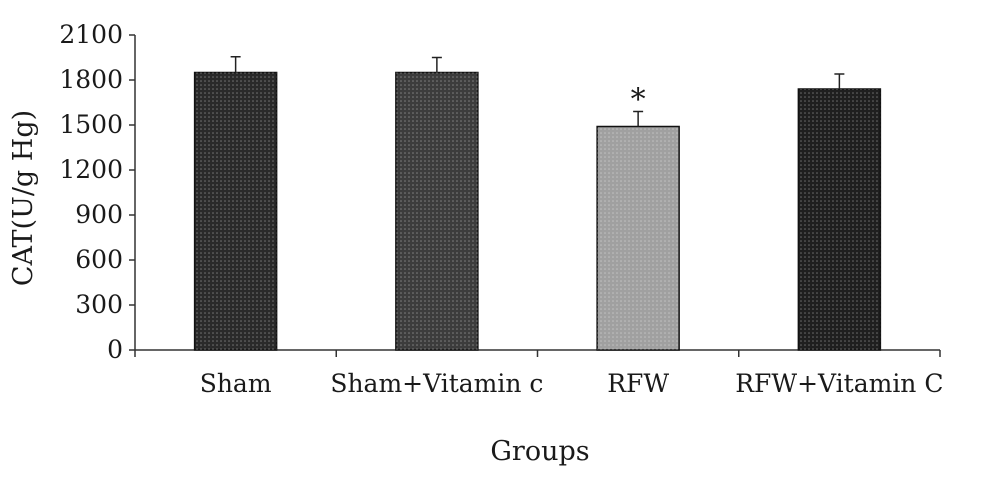 Image resolution: width=1000 pixels, height=484 pixels. What do you see at coordinates (436, 383) in the screenshot?
I see `category-label: Sham+Vitamin c` at bounding box center [436, 383].